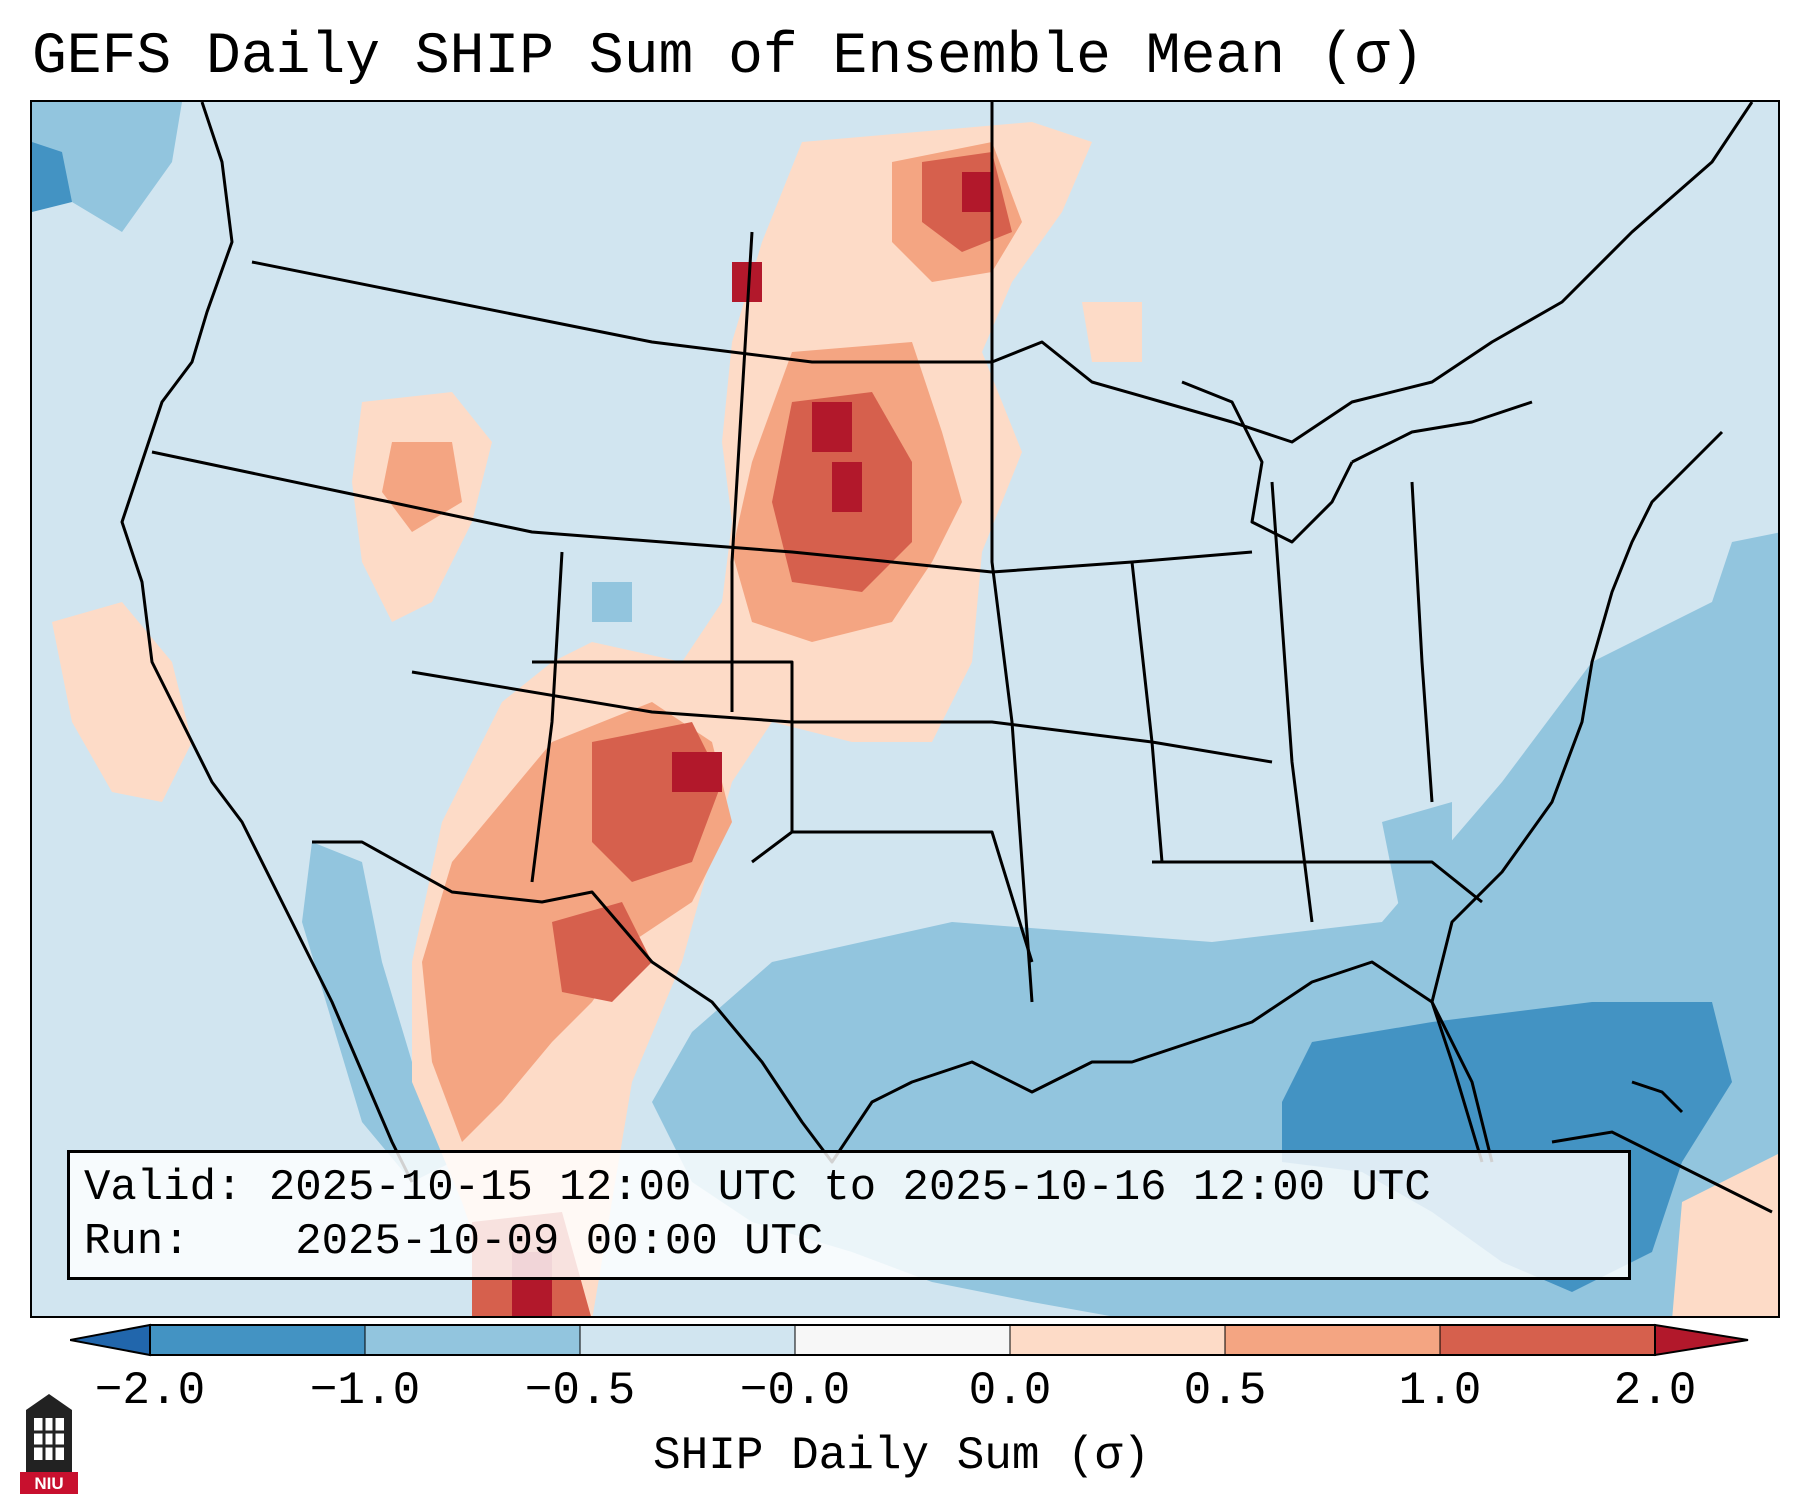 This screenshot has width=1803, height=1506. Describe the element at coordinates (1112, 332) in the screenshot. I see `pos-light-superior` at that location.